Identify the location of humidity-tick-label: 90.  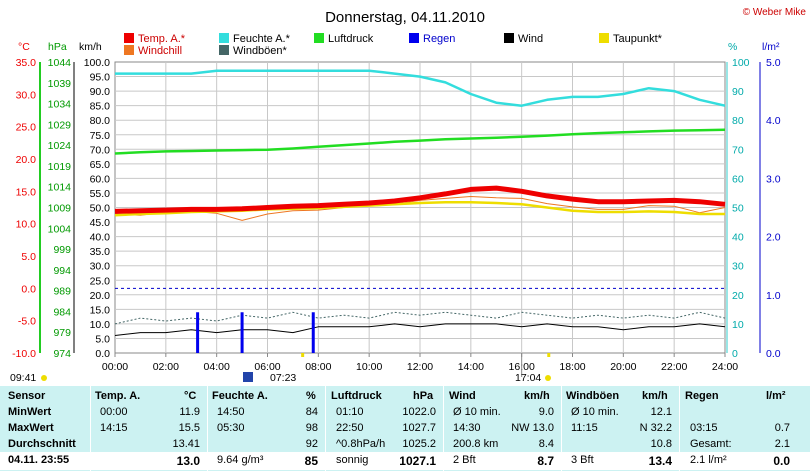
(738, 92).